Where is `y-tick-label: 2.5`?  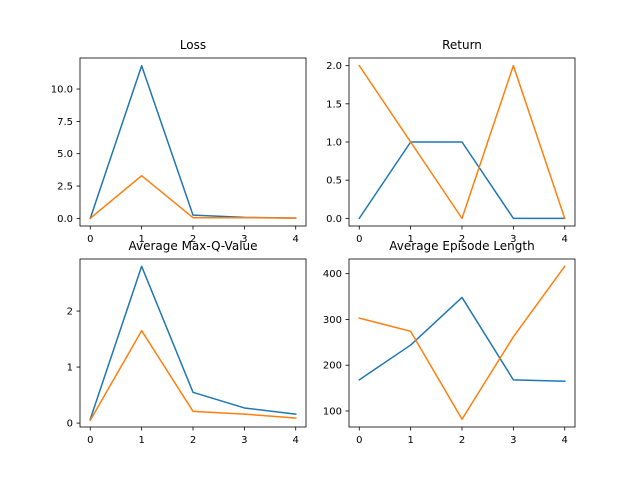
y-tick-label: 2.5 is located at coordinates (65, 187).